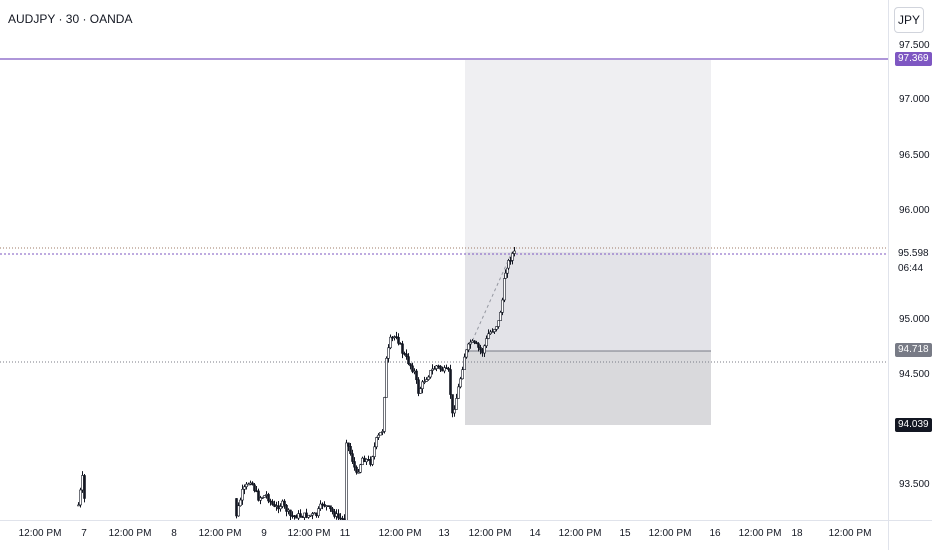 The height and width of the screenshot is (550, 932). What do you see at coordinates (914, 99) in the screenshot?
I see `price-tick: 97.000` at bounding box center [914, 99].